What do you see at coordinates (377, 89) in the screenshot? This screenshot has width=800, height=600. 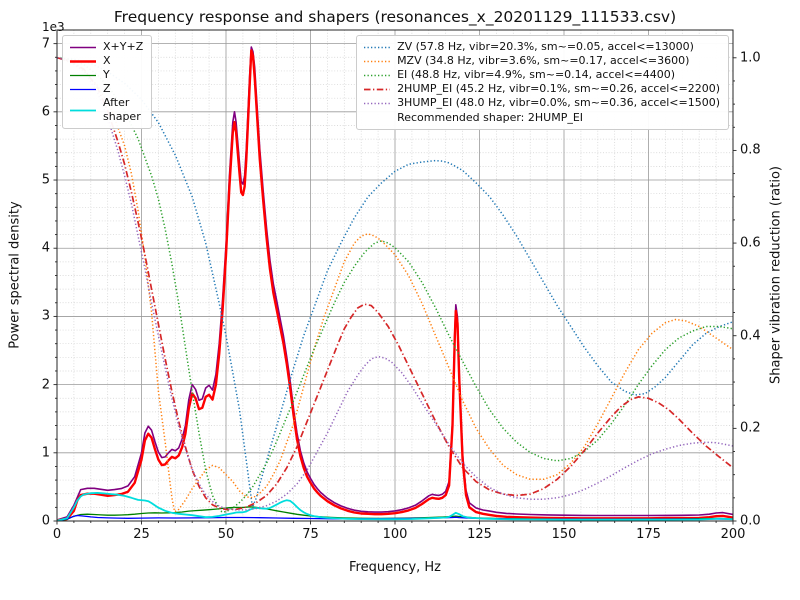 I see `2hump-ei-line-sample-icon` at bounding box center [377, 89].